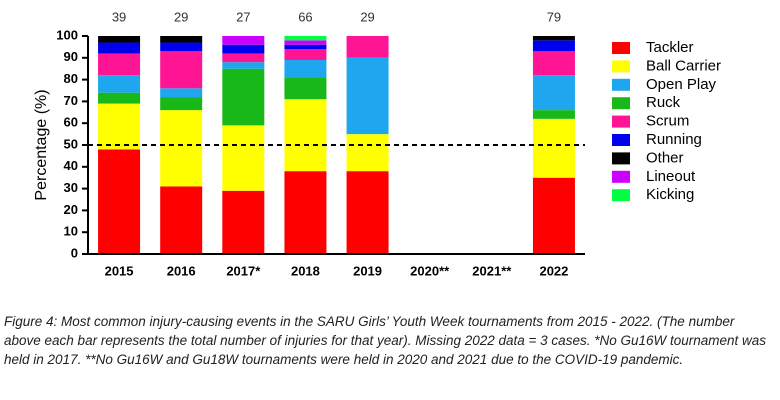 The image size is (780, 400). Describe the element at coordinates (305, 16) in the screenshot. I see `bar-total: 66` at that location.